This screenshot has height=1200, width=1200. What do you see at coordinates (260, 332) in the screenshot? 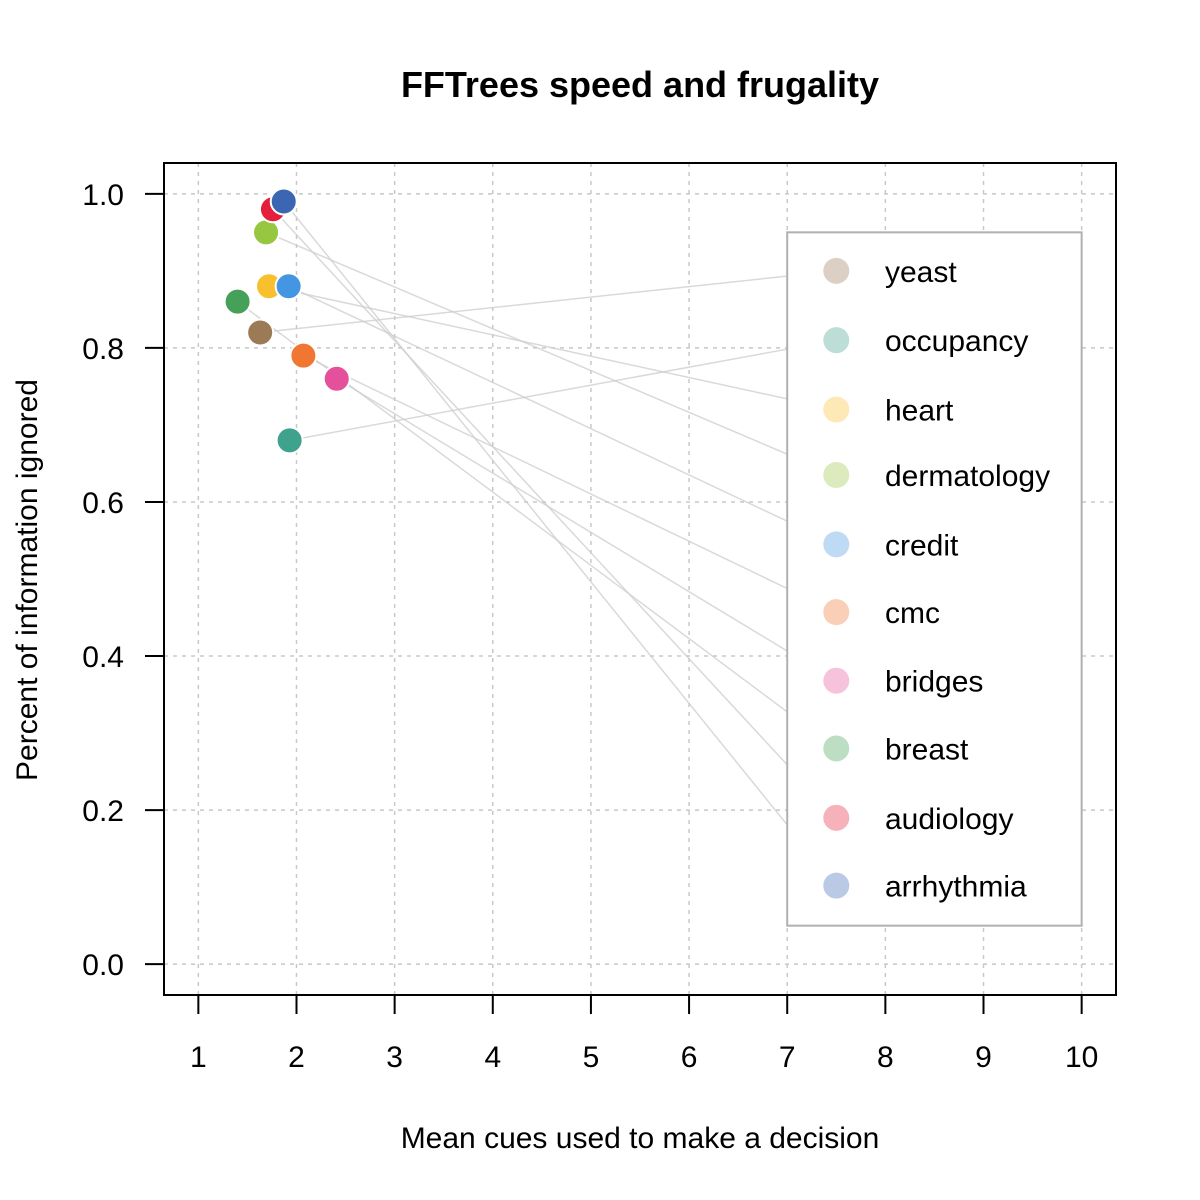
I see `point-yeast` at bounding box center [260, 332].